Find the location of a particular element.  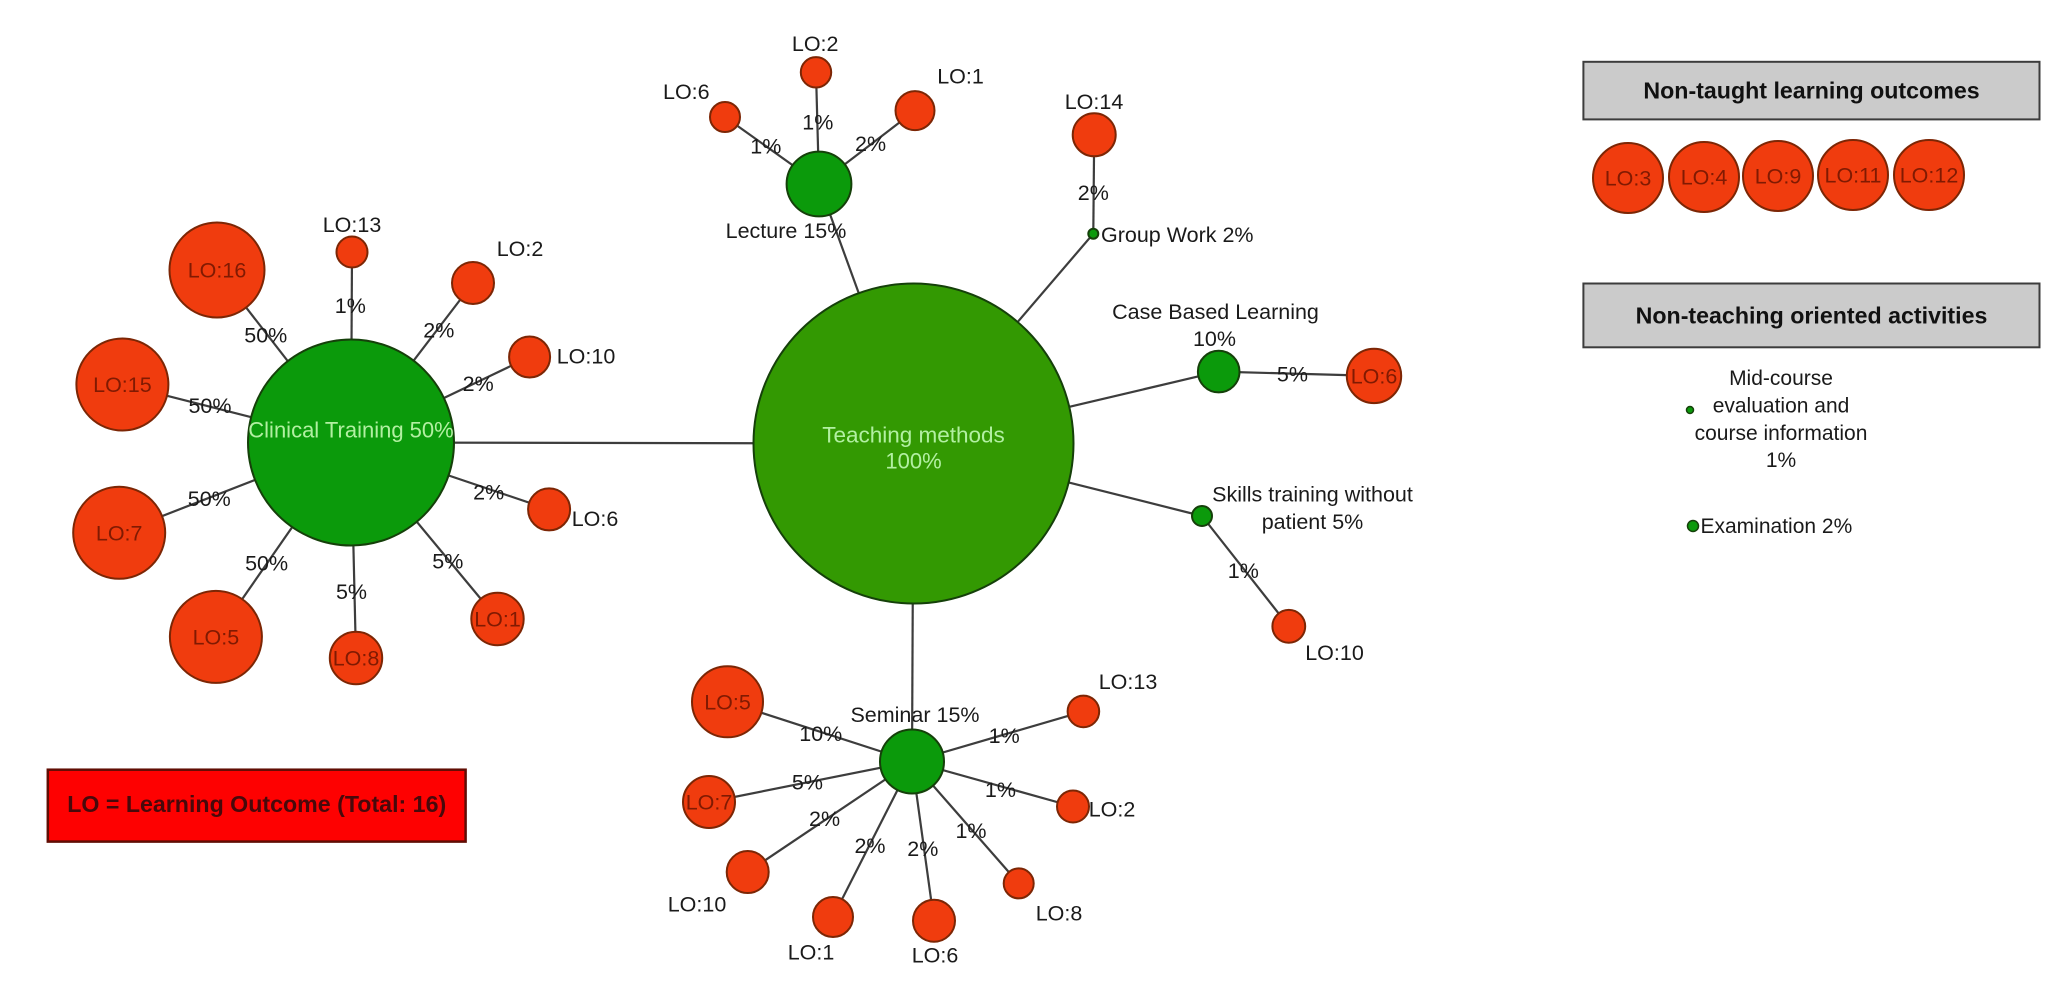

svg-text: LO:4 is located at coordinates (1704, 178).